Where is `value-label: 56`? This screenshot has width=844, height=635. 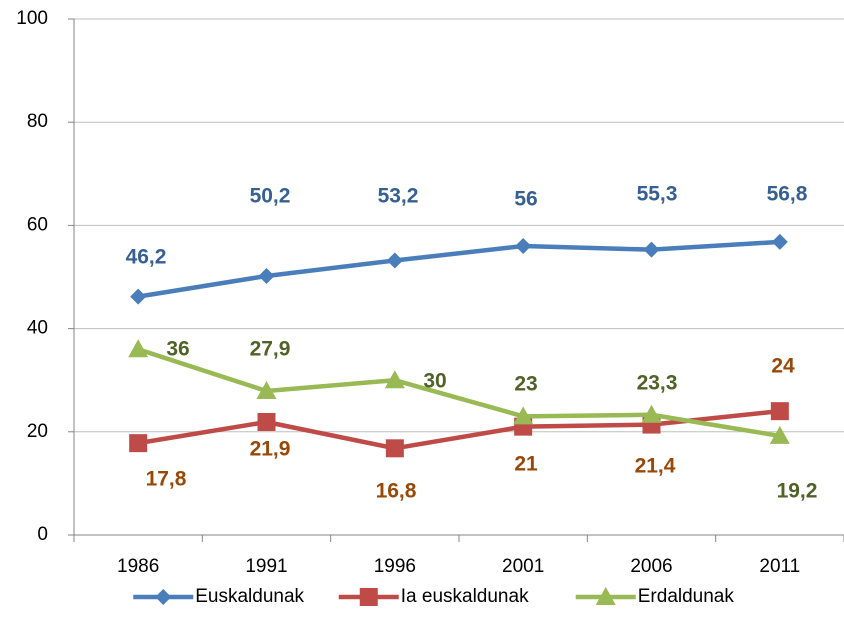 value-label: 56 is located at coordinates (525, 199).